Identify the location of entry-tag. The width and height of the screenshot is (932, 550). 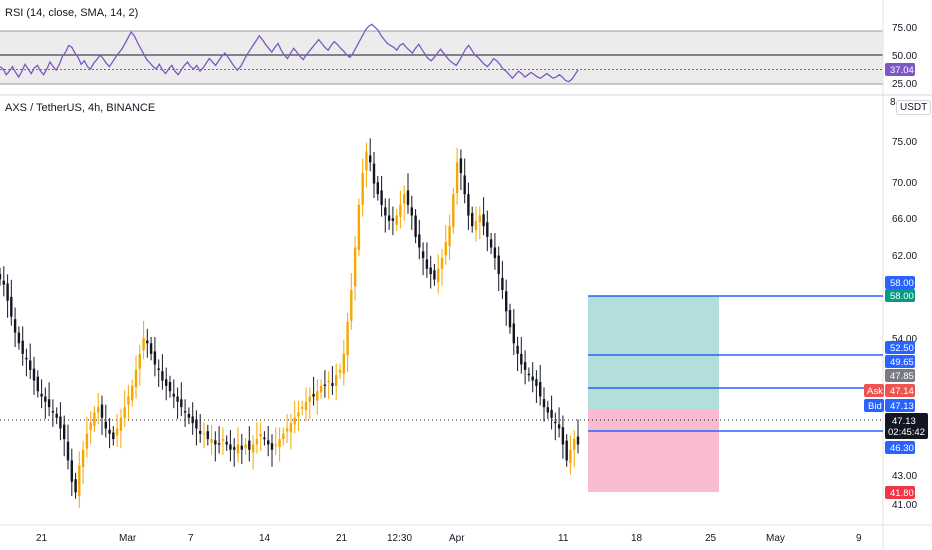
(900, 375).